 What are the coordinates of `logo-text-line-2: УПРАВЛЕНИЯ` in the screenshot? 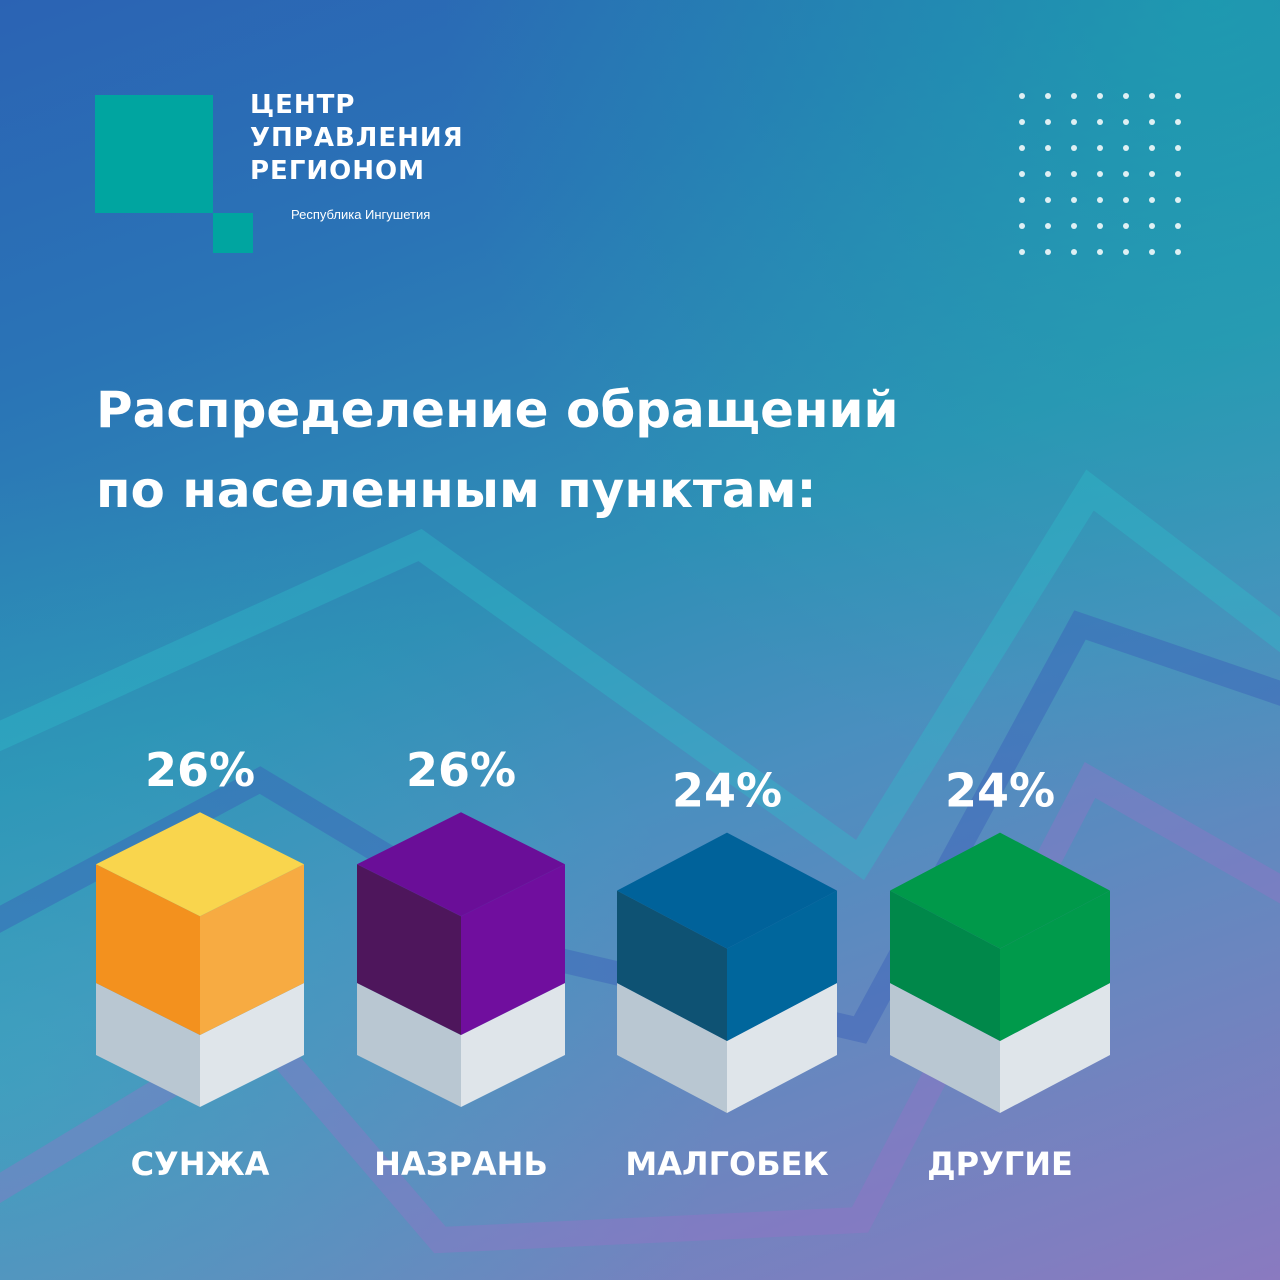 It's located at (357, 138).